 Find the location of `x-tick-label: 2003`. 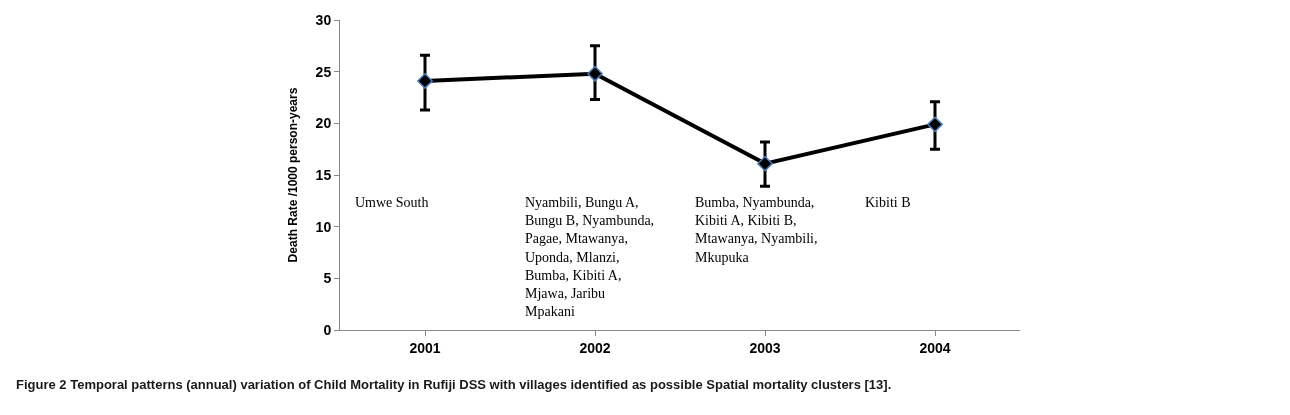

x-tick-label: 2003 is located at coordinates (765, 347).